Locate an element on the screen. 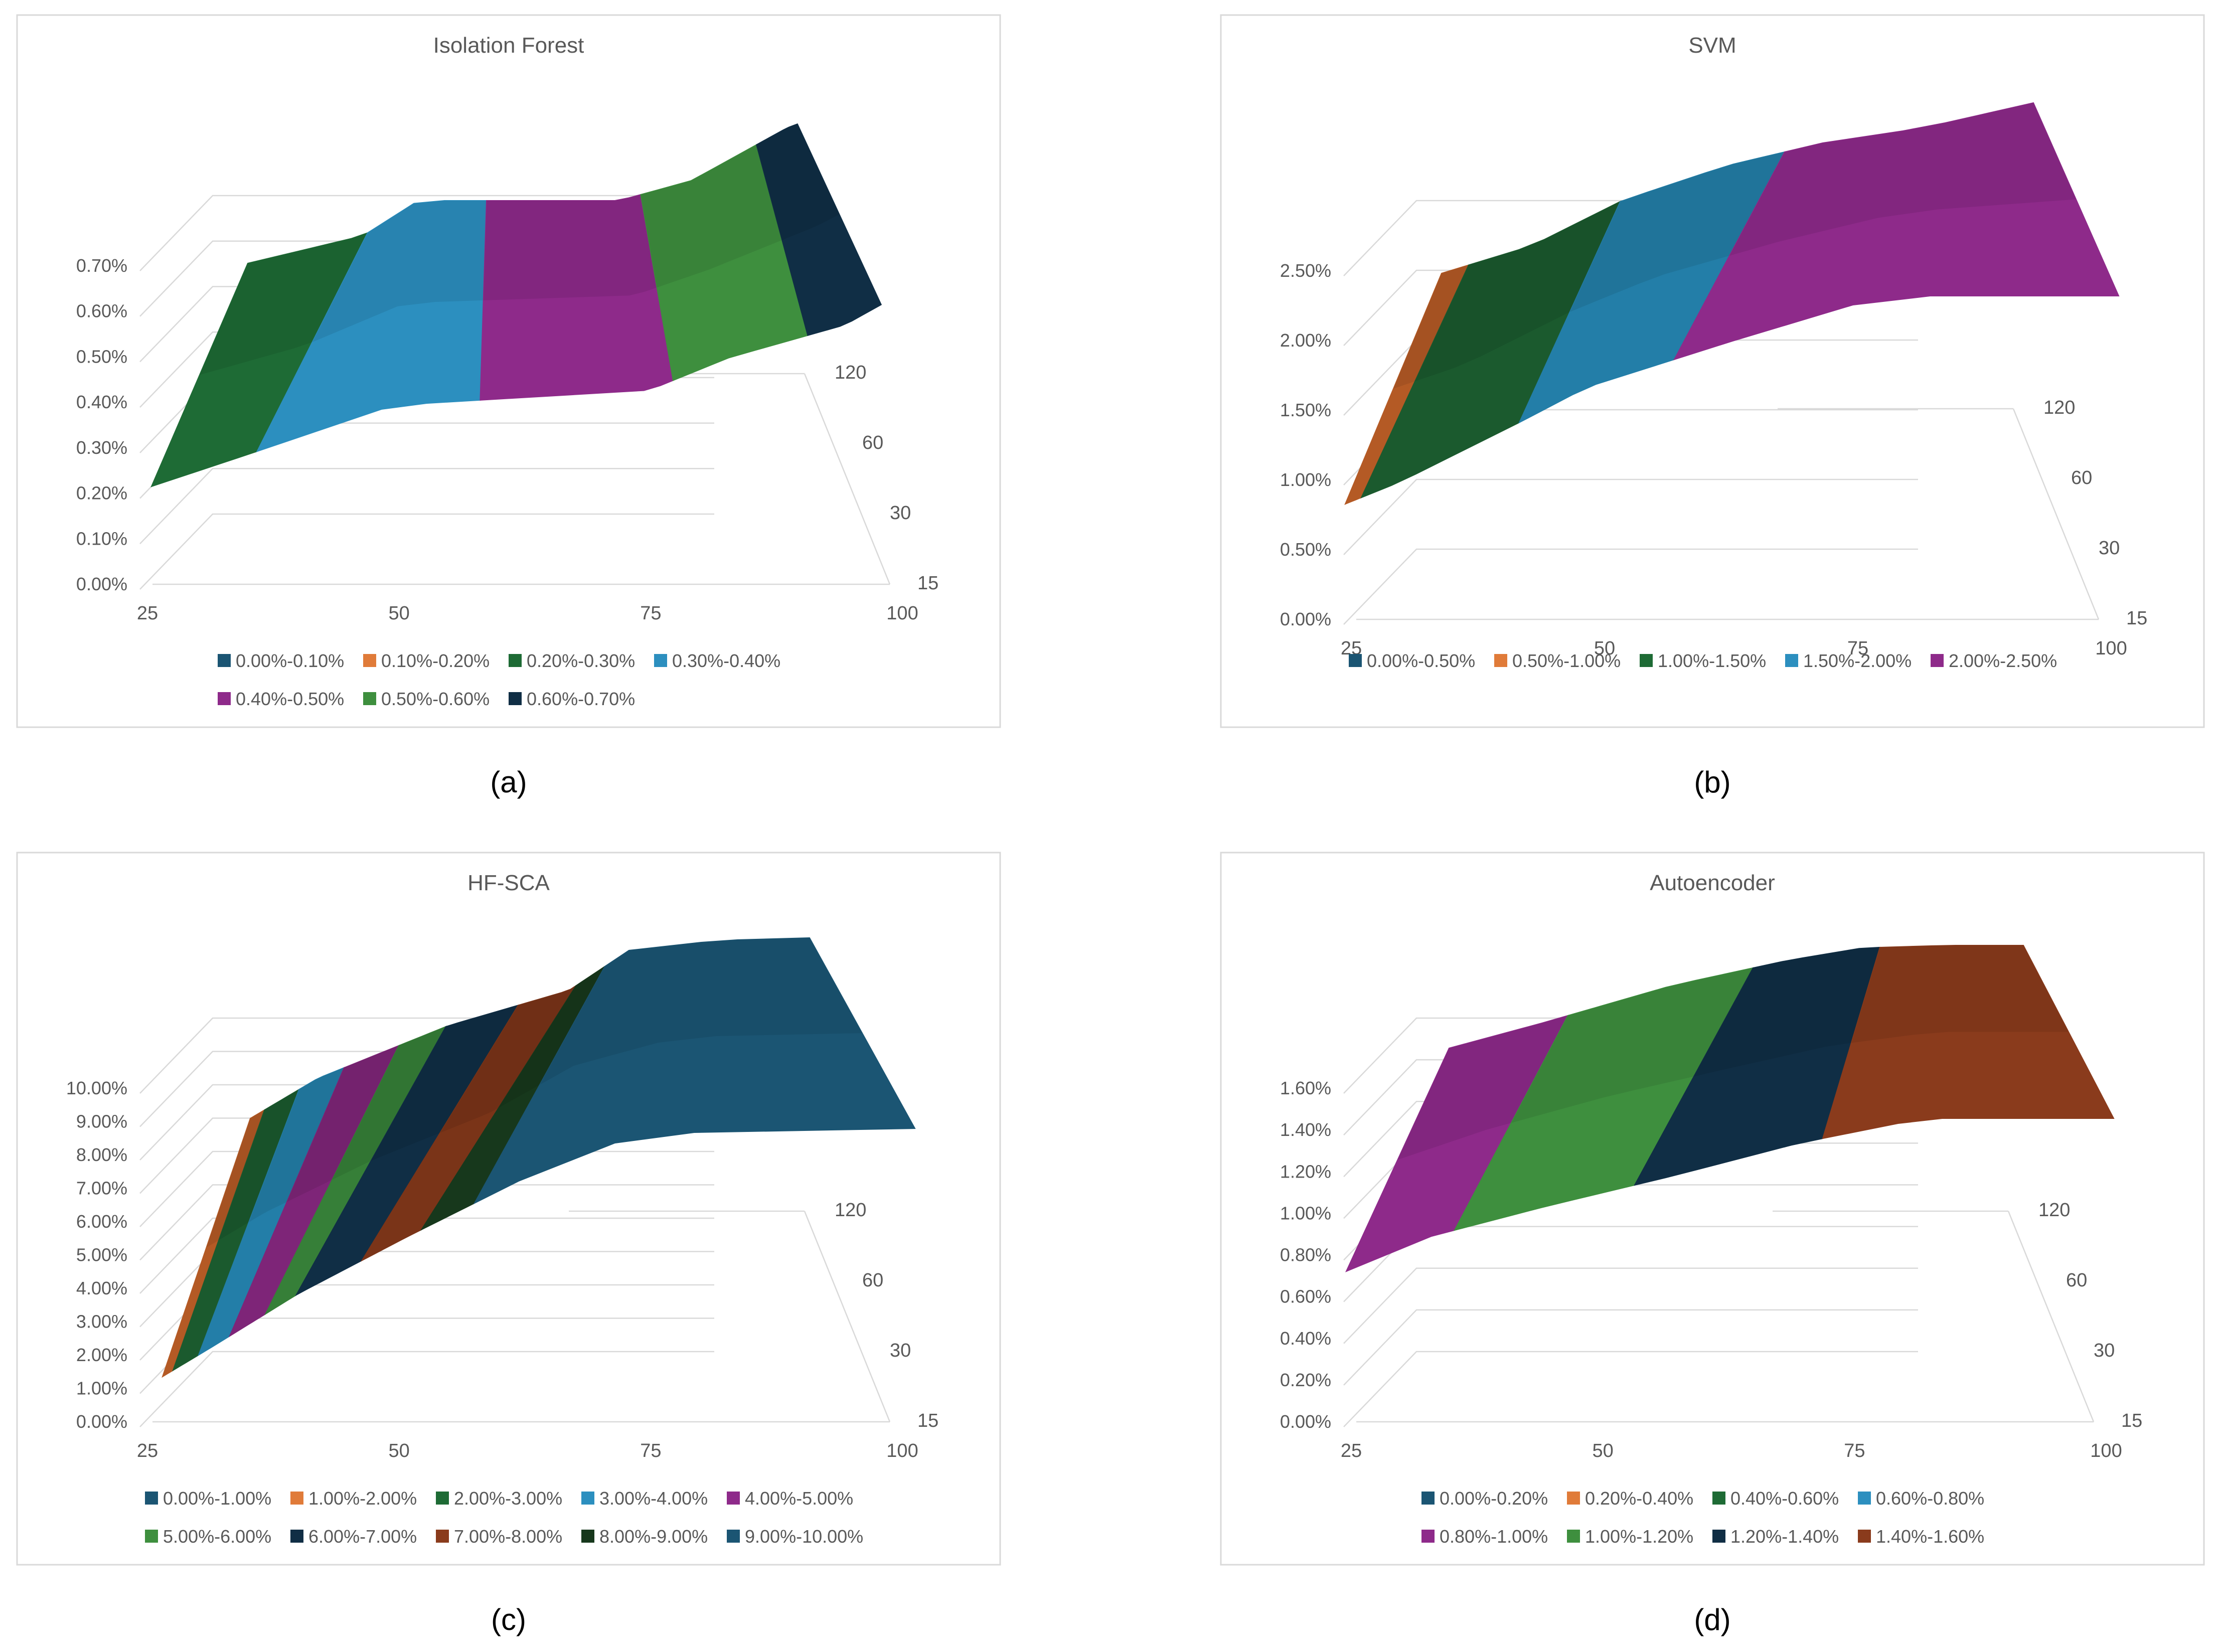 The height and width of the screenshot is (1652, 2218). z-tick-label: 0.50% is located at coordinates (101, 357).